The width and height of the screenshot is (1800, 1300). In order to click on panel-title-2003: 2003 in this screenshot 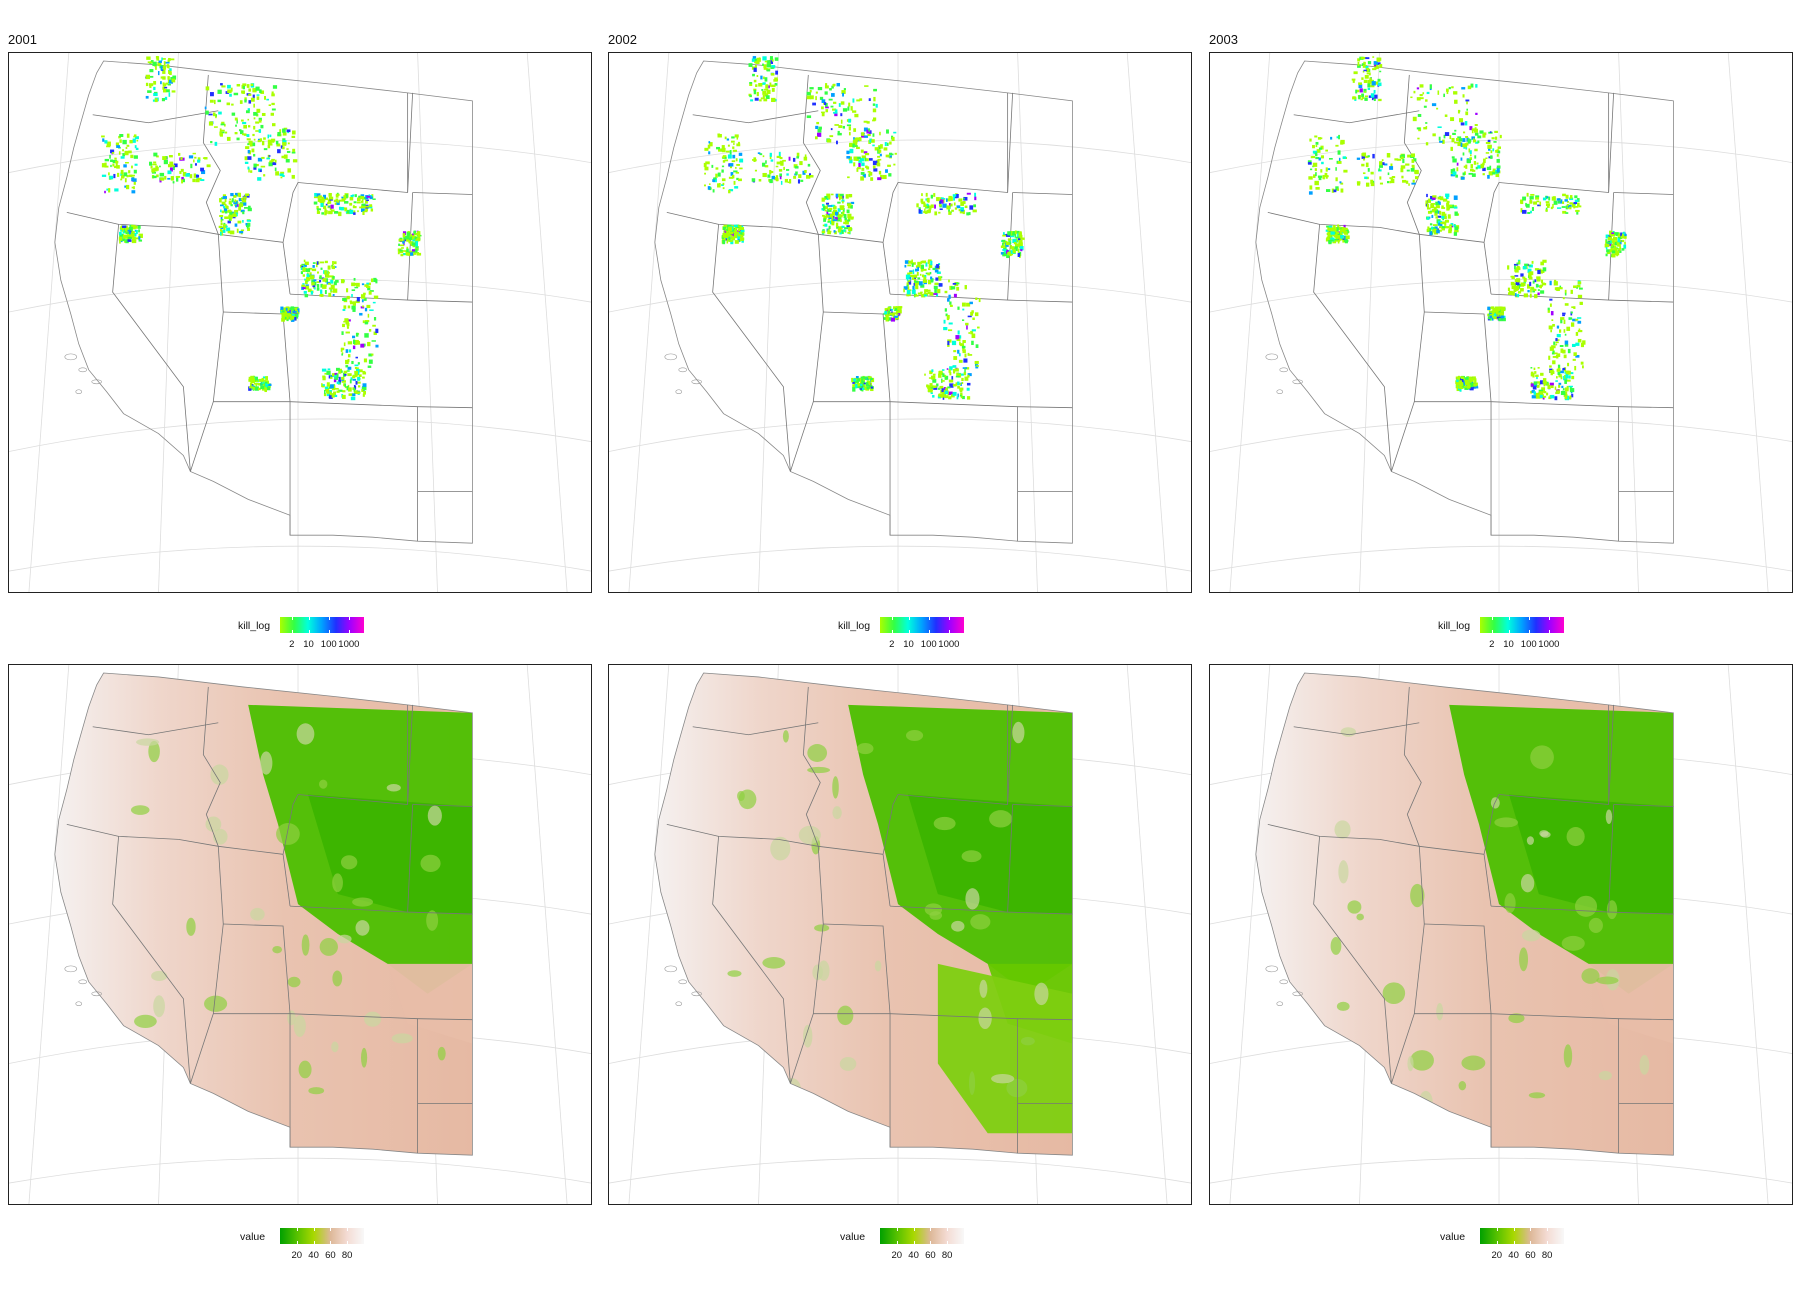, I will do `click(1223, 39)`.